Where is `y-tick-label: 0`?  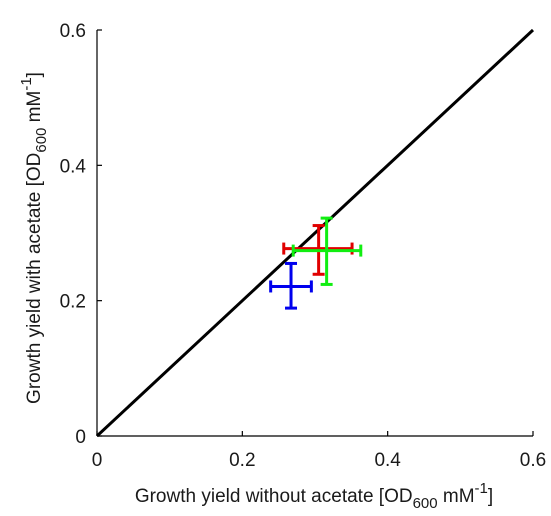 y-tick-label: 0 is located at coordinates (80, 437).